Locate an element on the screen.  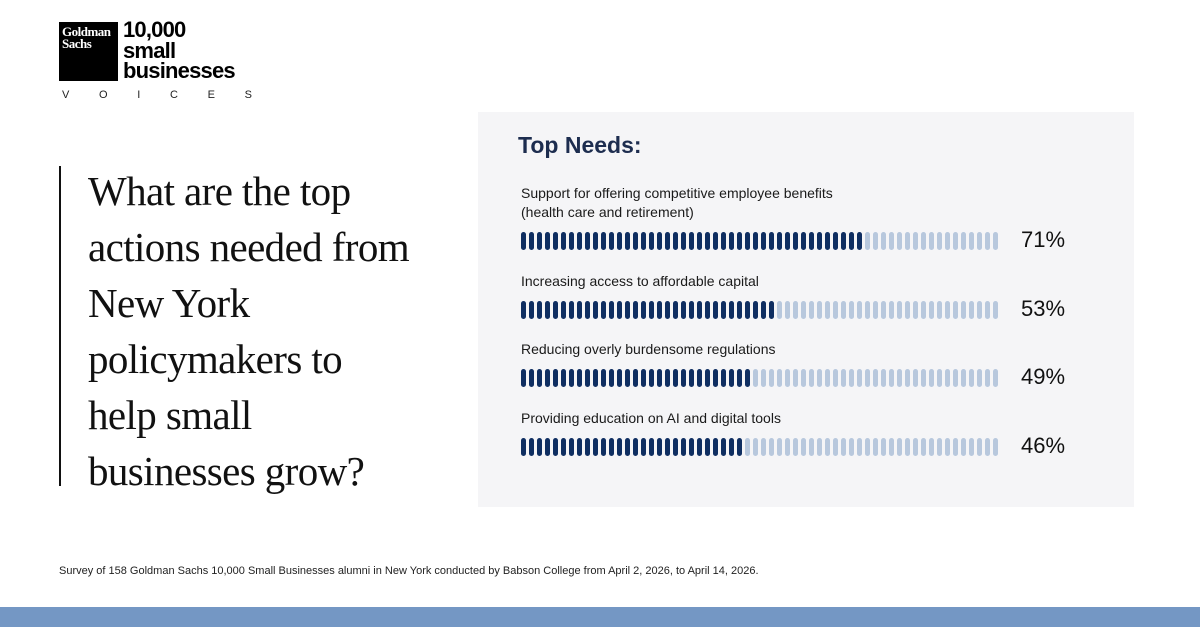
need-value-label: 53% is located at coordinates (1043, 308).